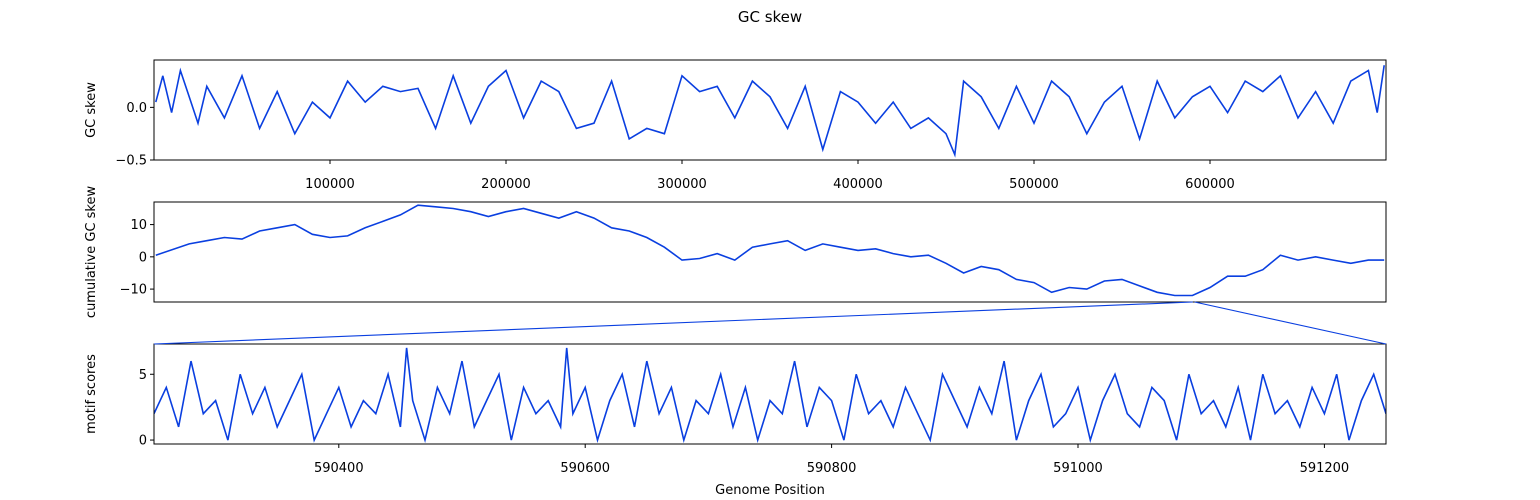 This screenshot has width=1540, height=500. I want to click on y-tick-label: 5, so click(143, 375).